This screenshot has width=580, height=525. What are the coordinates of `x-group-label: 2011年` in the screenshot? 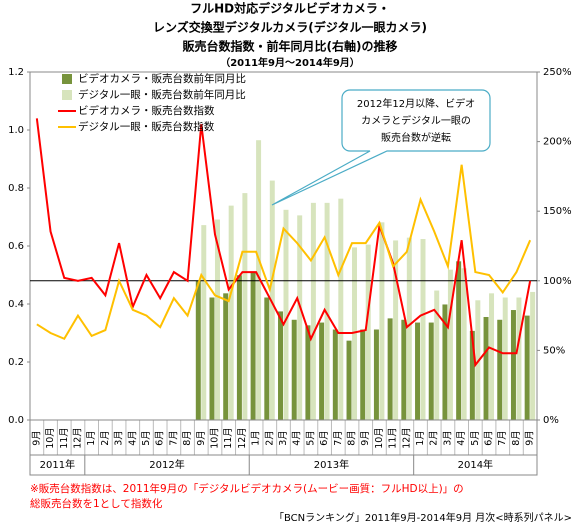 It's located at (57, 464).